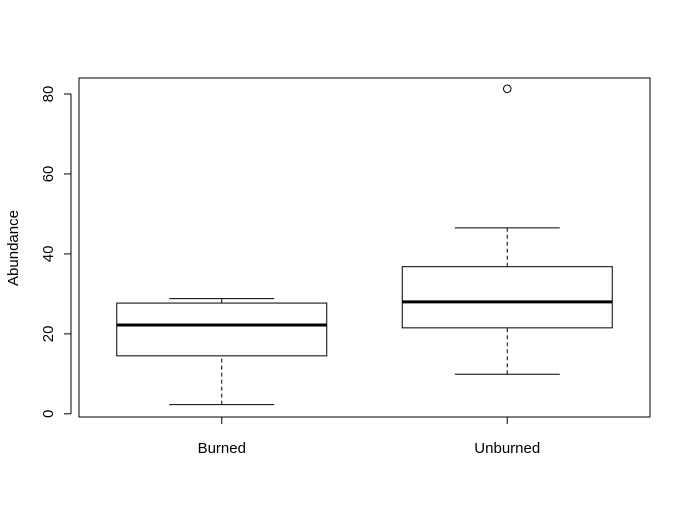 The height and width of the screenshot is (516, 690). I want to click on outlier-point, so click(507, 89).